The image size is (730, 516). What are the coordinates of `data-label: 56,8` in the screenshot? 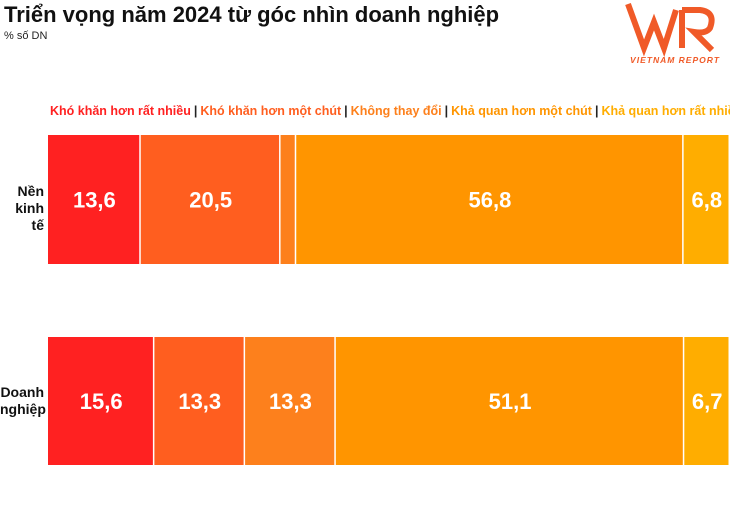 It's located at (490, 200).